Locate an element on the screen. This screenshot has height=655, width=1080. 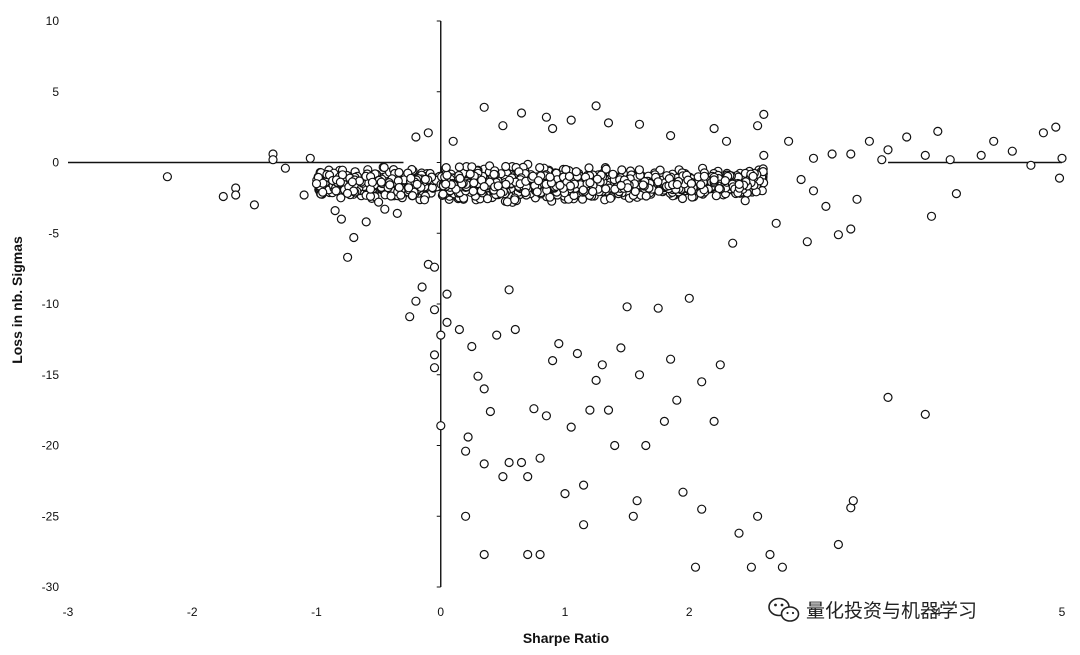
x-axis-title: Sharpe Ratio is located at coordinates (566, 638).